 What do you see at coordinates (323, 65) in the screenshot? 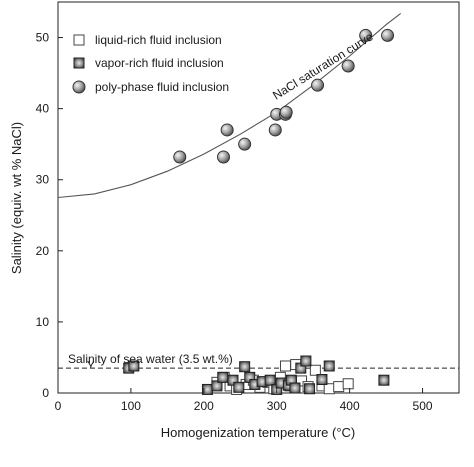
I see `saturation-curve-label: NaCl saturation curve` at bounding box center [323, 65].